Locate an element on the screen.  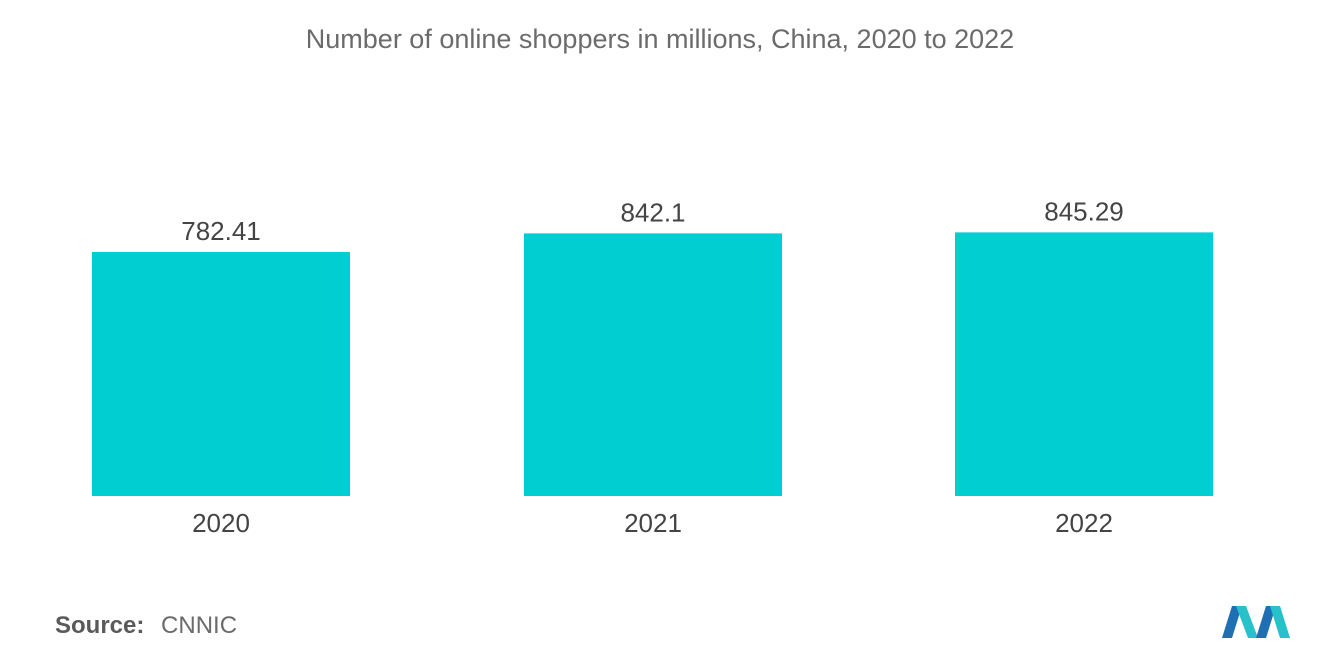
data-label-2022: 845.29 is located at coordinates (1084, 211).